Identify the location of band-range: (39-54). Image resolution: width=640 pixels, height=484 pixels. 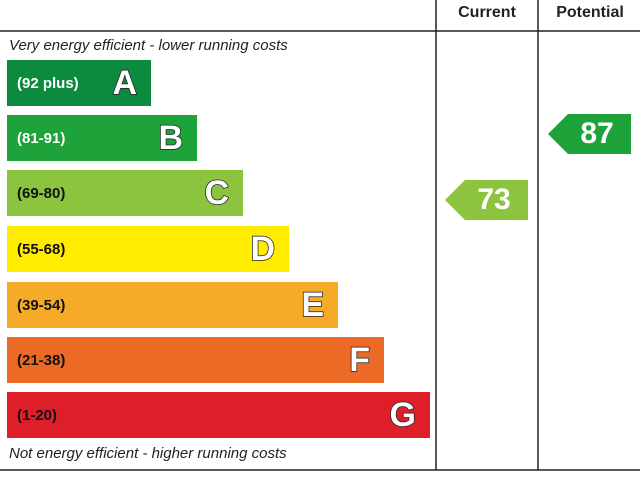
(41, 305).